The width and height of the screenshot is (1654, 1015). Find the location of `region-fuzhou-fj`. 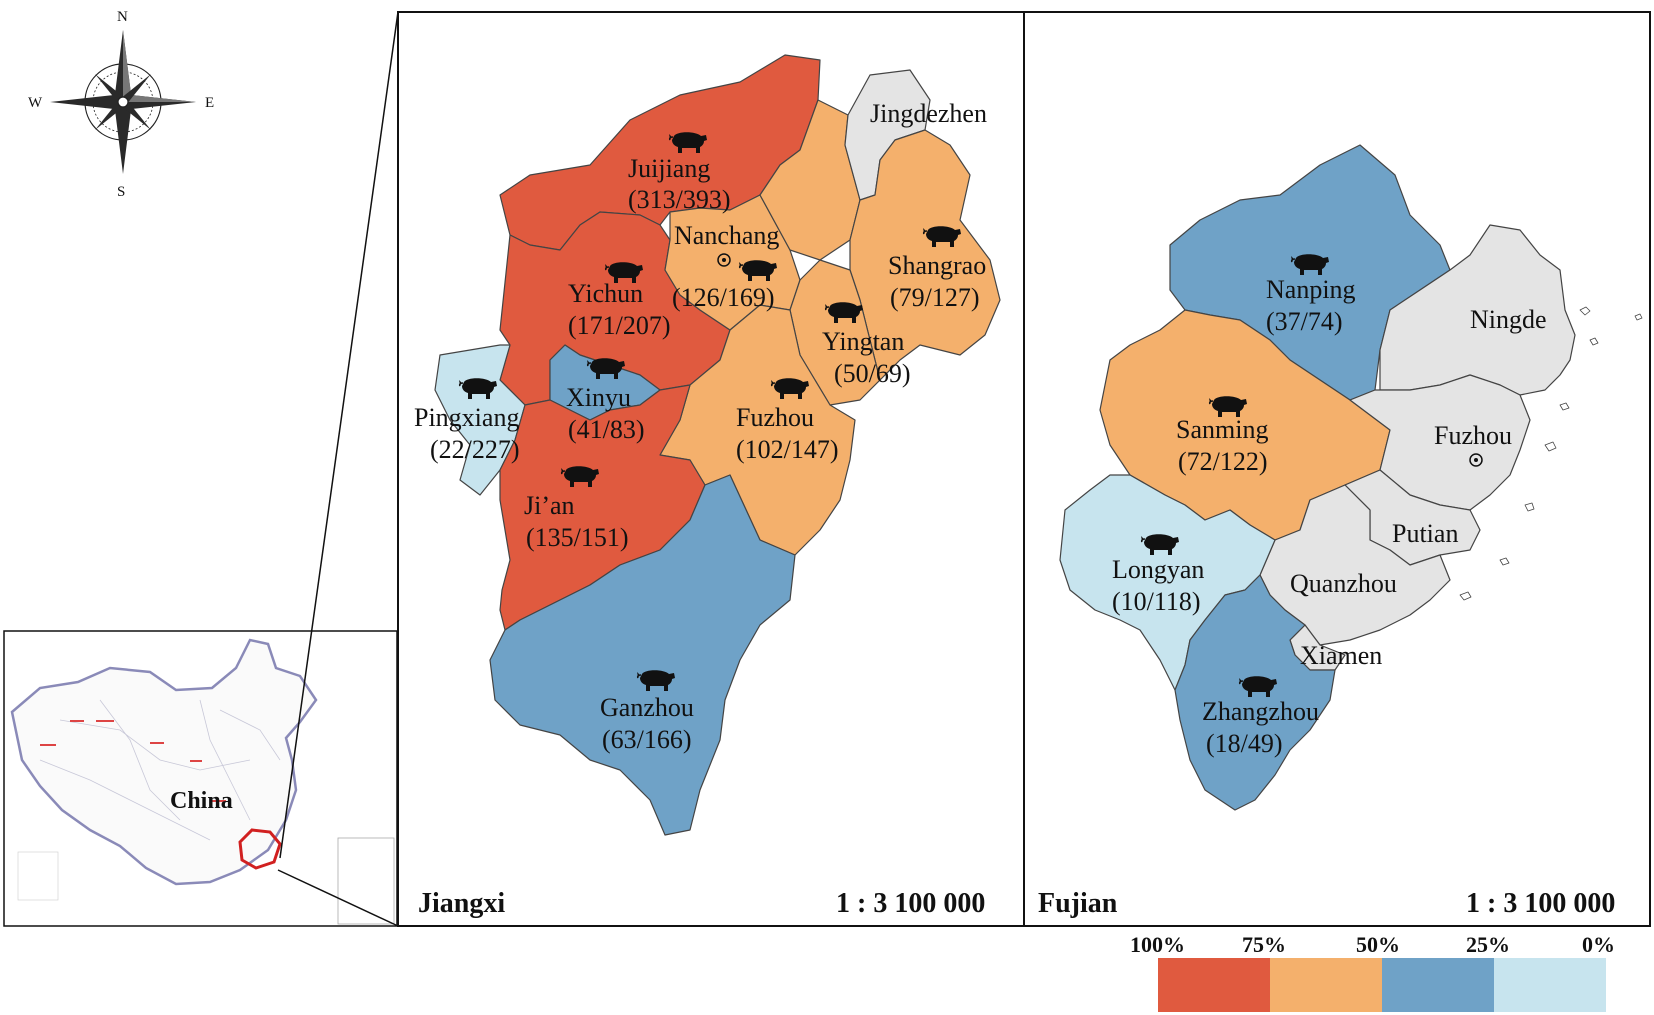

region-fuzhou-fj is located at coordinates (1440, 442).